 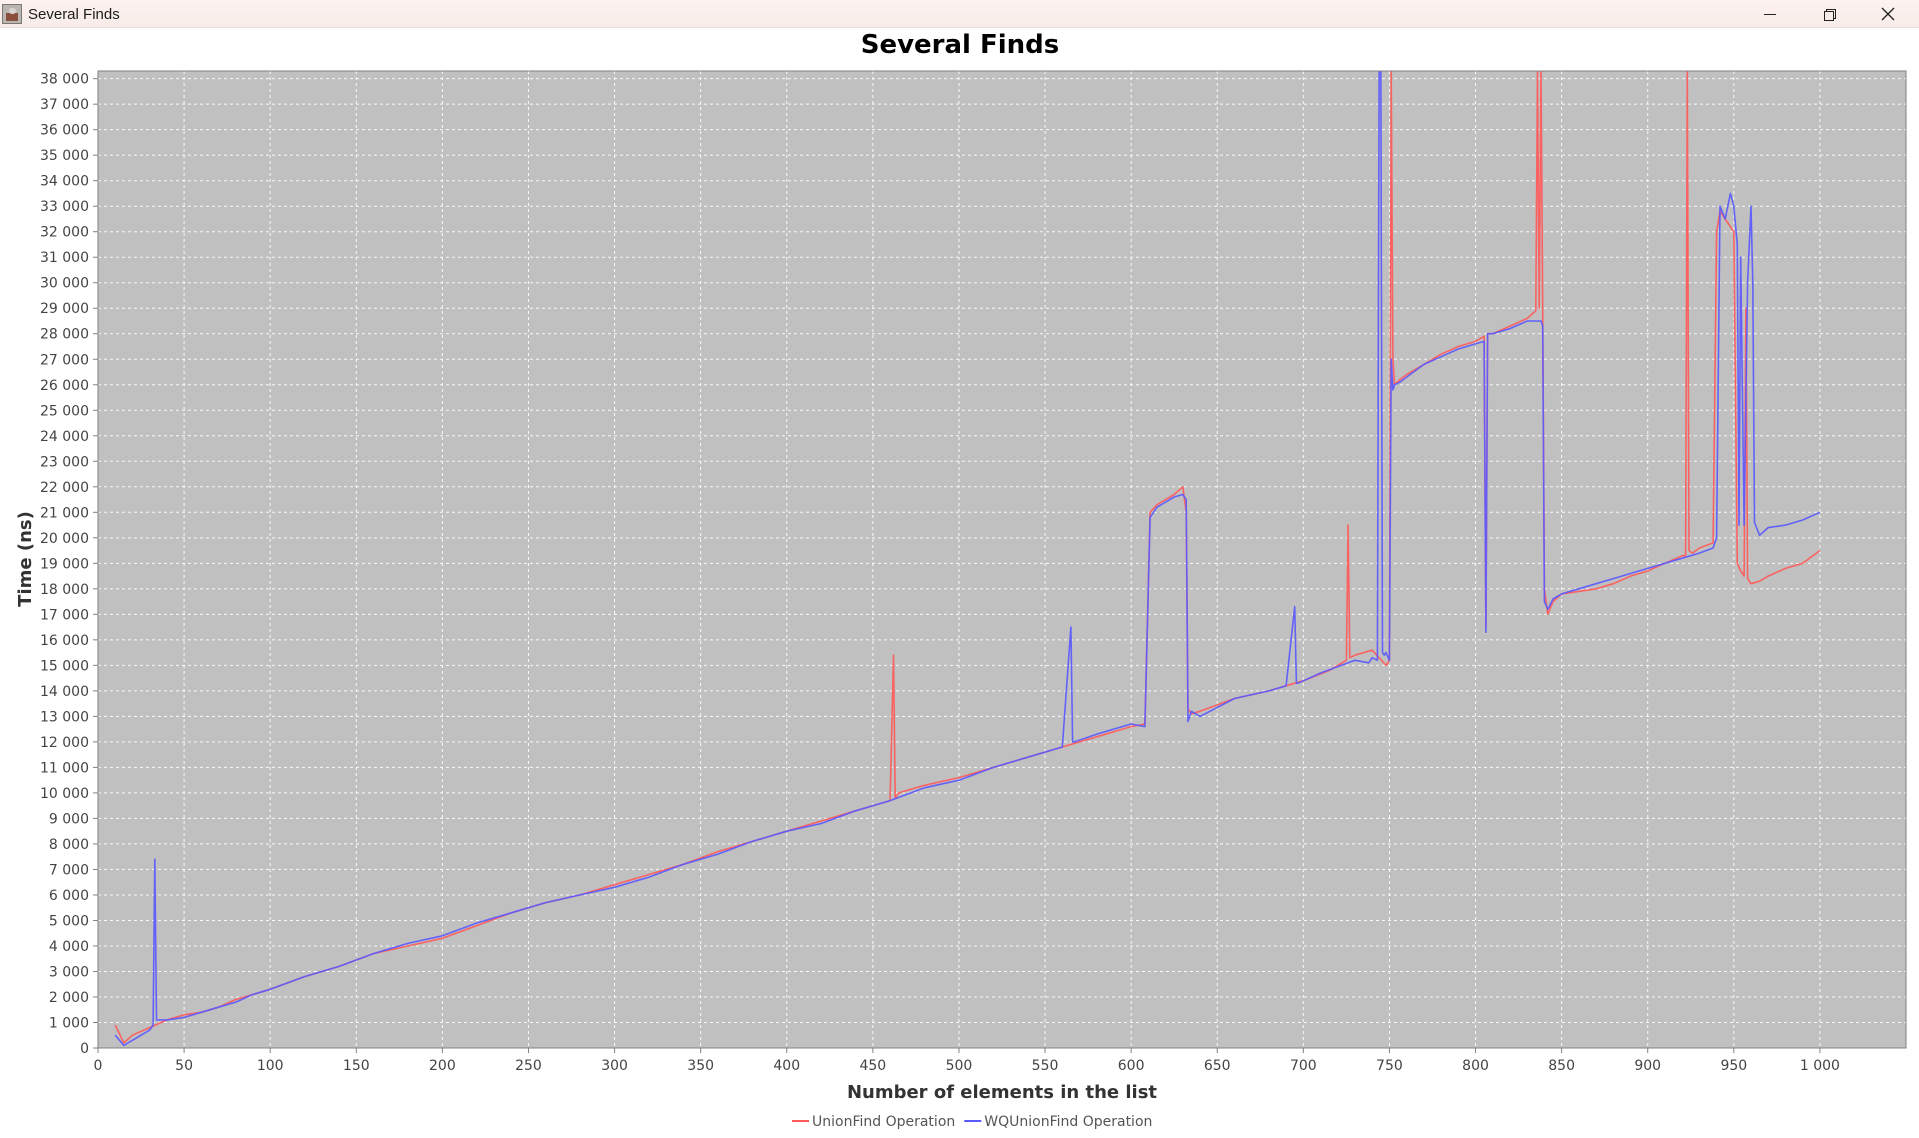 What do you see at coordinates (69, 819) in the screenshot?
I see `y-tick-label: 9 000` at bounding box center [69, 819].